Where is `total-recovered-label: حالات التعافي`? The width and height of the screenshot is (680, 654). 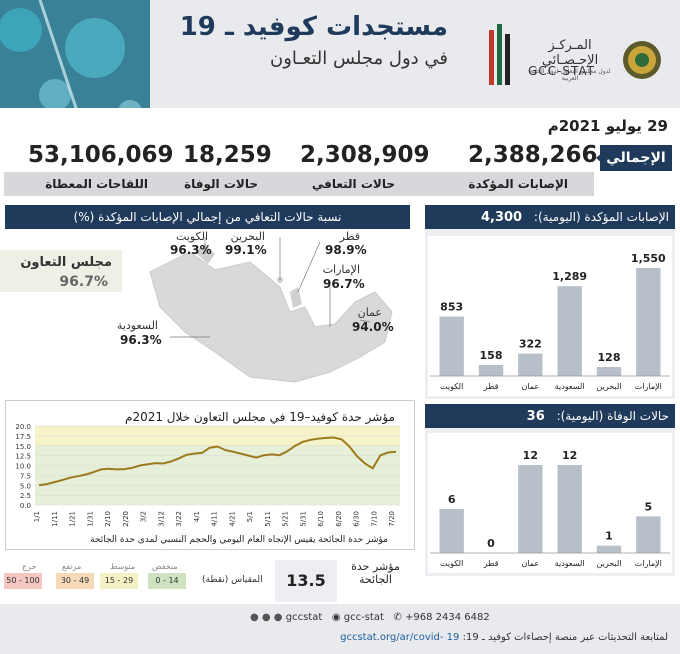 total-recovered-label: حالات التعافي is located at coordinates (353, 184).